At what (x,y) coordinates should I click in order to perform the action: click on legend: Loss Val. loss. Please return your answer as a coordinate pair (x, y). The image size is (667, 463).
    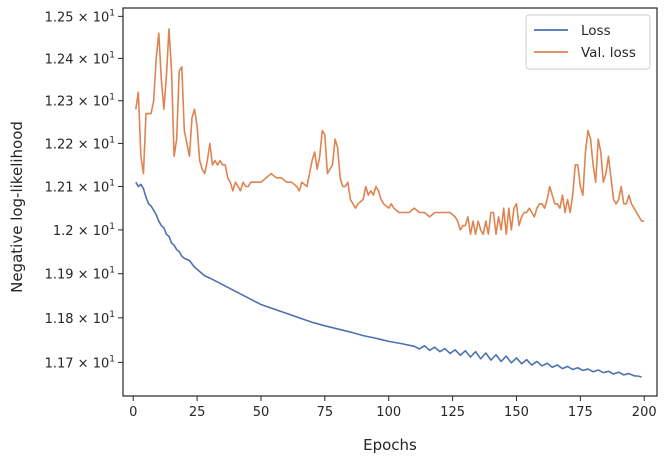
    Looking at the image, I should click on (588, 42).